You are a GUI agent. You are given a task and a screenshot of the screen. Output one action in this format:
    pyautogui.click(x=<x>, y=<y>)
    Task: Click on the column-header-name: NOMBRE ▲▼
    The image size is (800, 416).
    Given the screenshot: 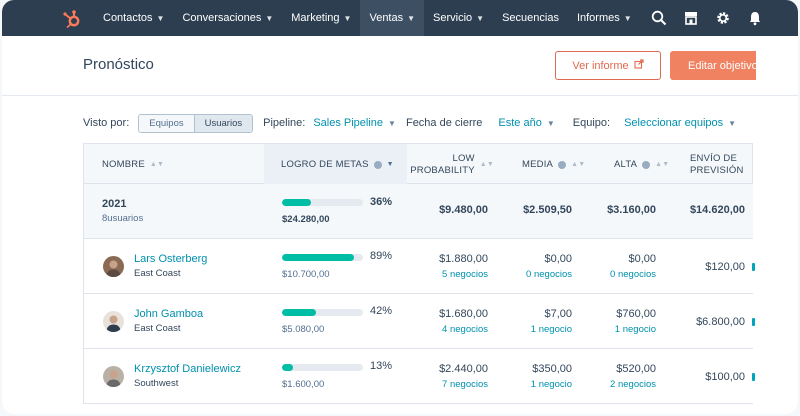 What is the action you would take?
    pyautogui.click(x=133, y=164)
    